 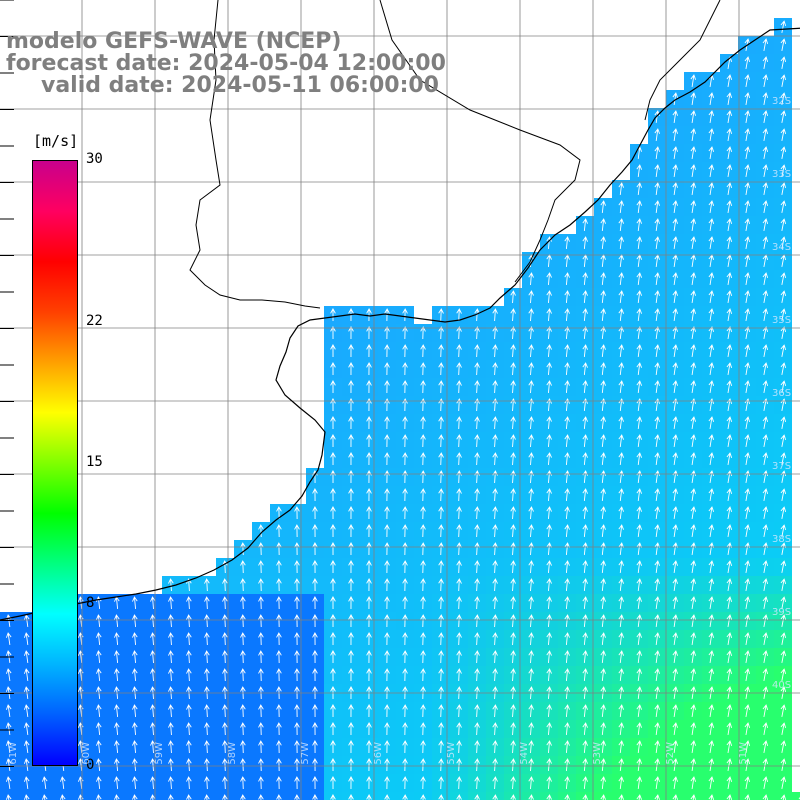 What do you see at coordinates (597, 753) in the screenshot?
I see `longitude-label: 53W` at bounding box center [597, 753].